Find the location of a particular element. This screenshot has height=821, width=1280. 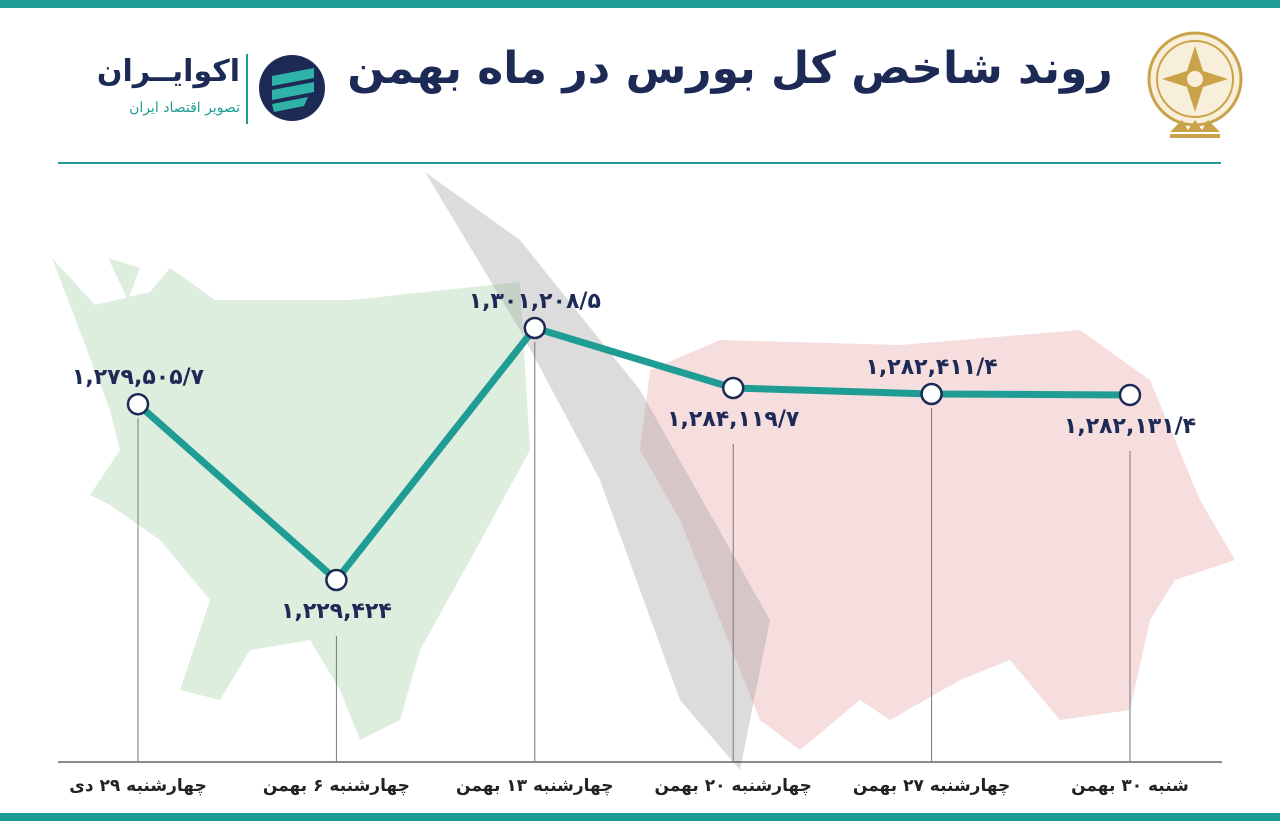

page-title: روند شاخص کل بورس در ماه بهمن is located at coordinates (730, 68).